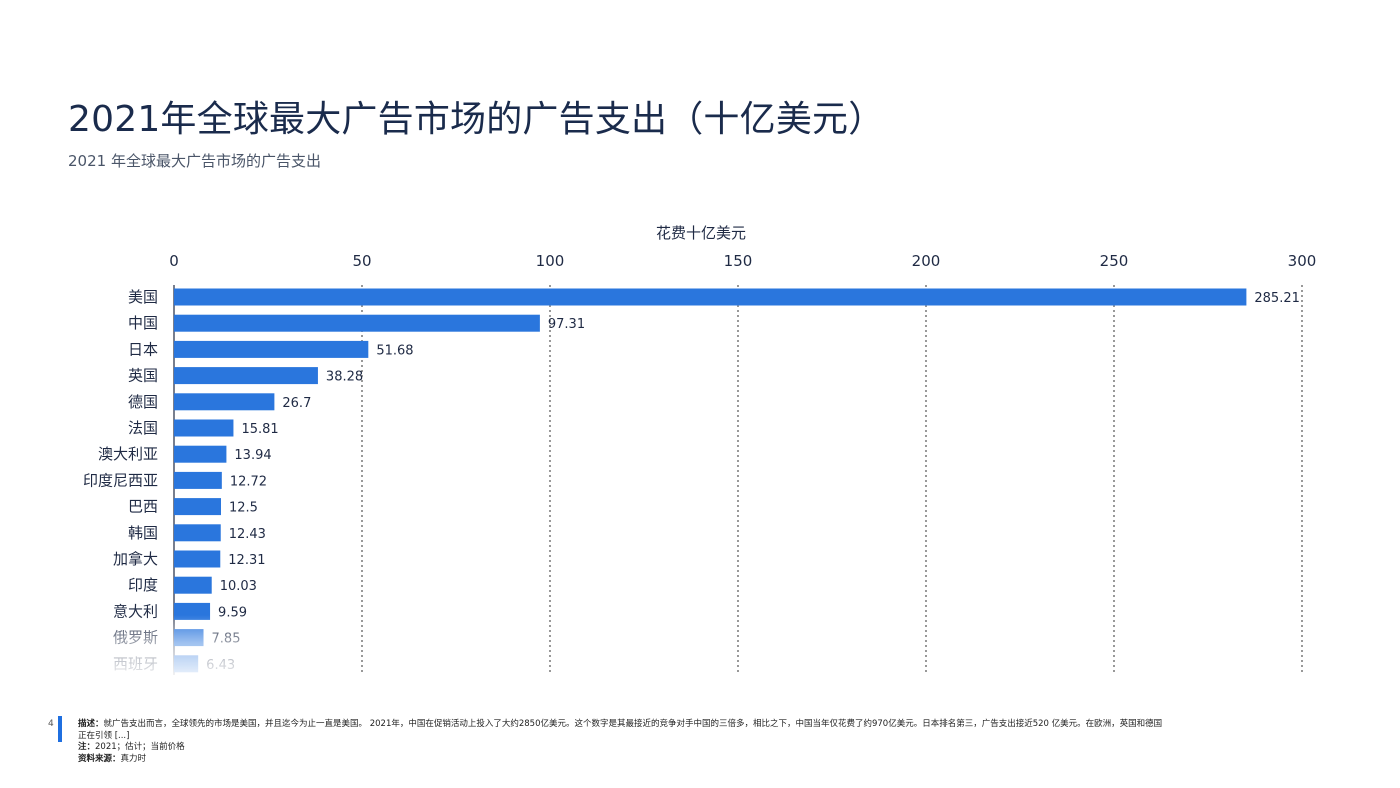 This screenshot has width=1400, height=788. Describe the element at coordinates (701, 233) in the screenshot. I see `x-axis-title: 花费十亿美元` at that location.